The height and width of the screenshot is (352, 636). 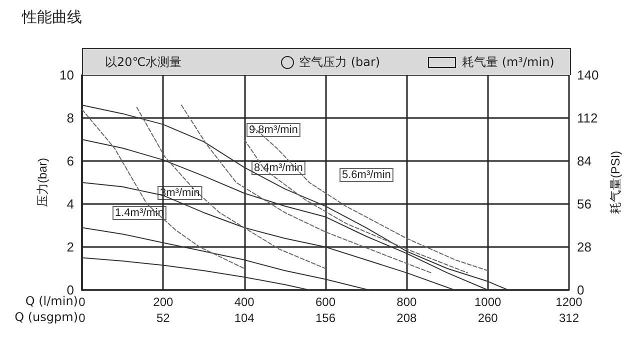 I want to click on x2-tick-label: 104, so click(x=244, y=318).